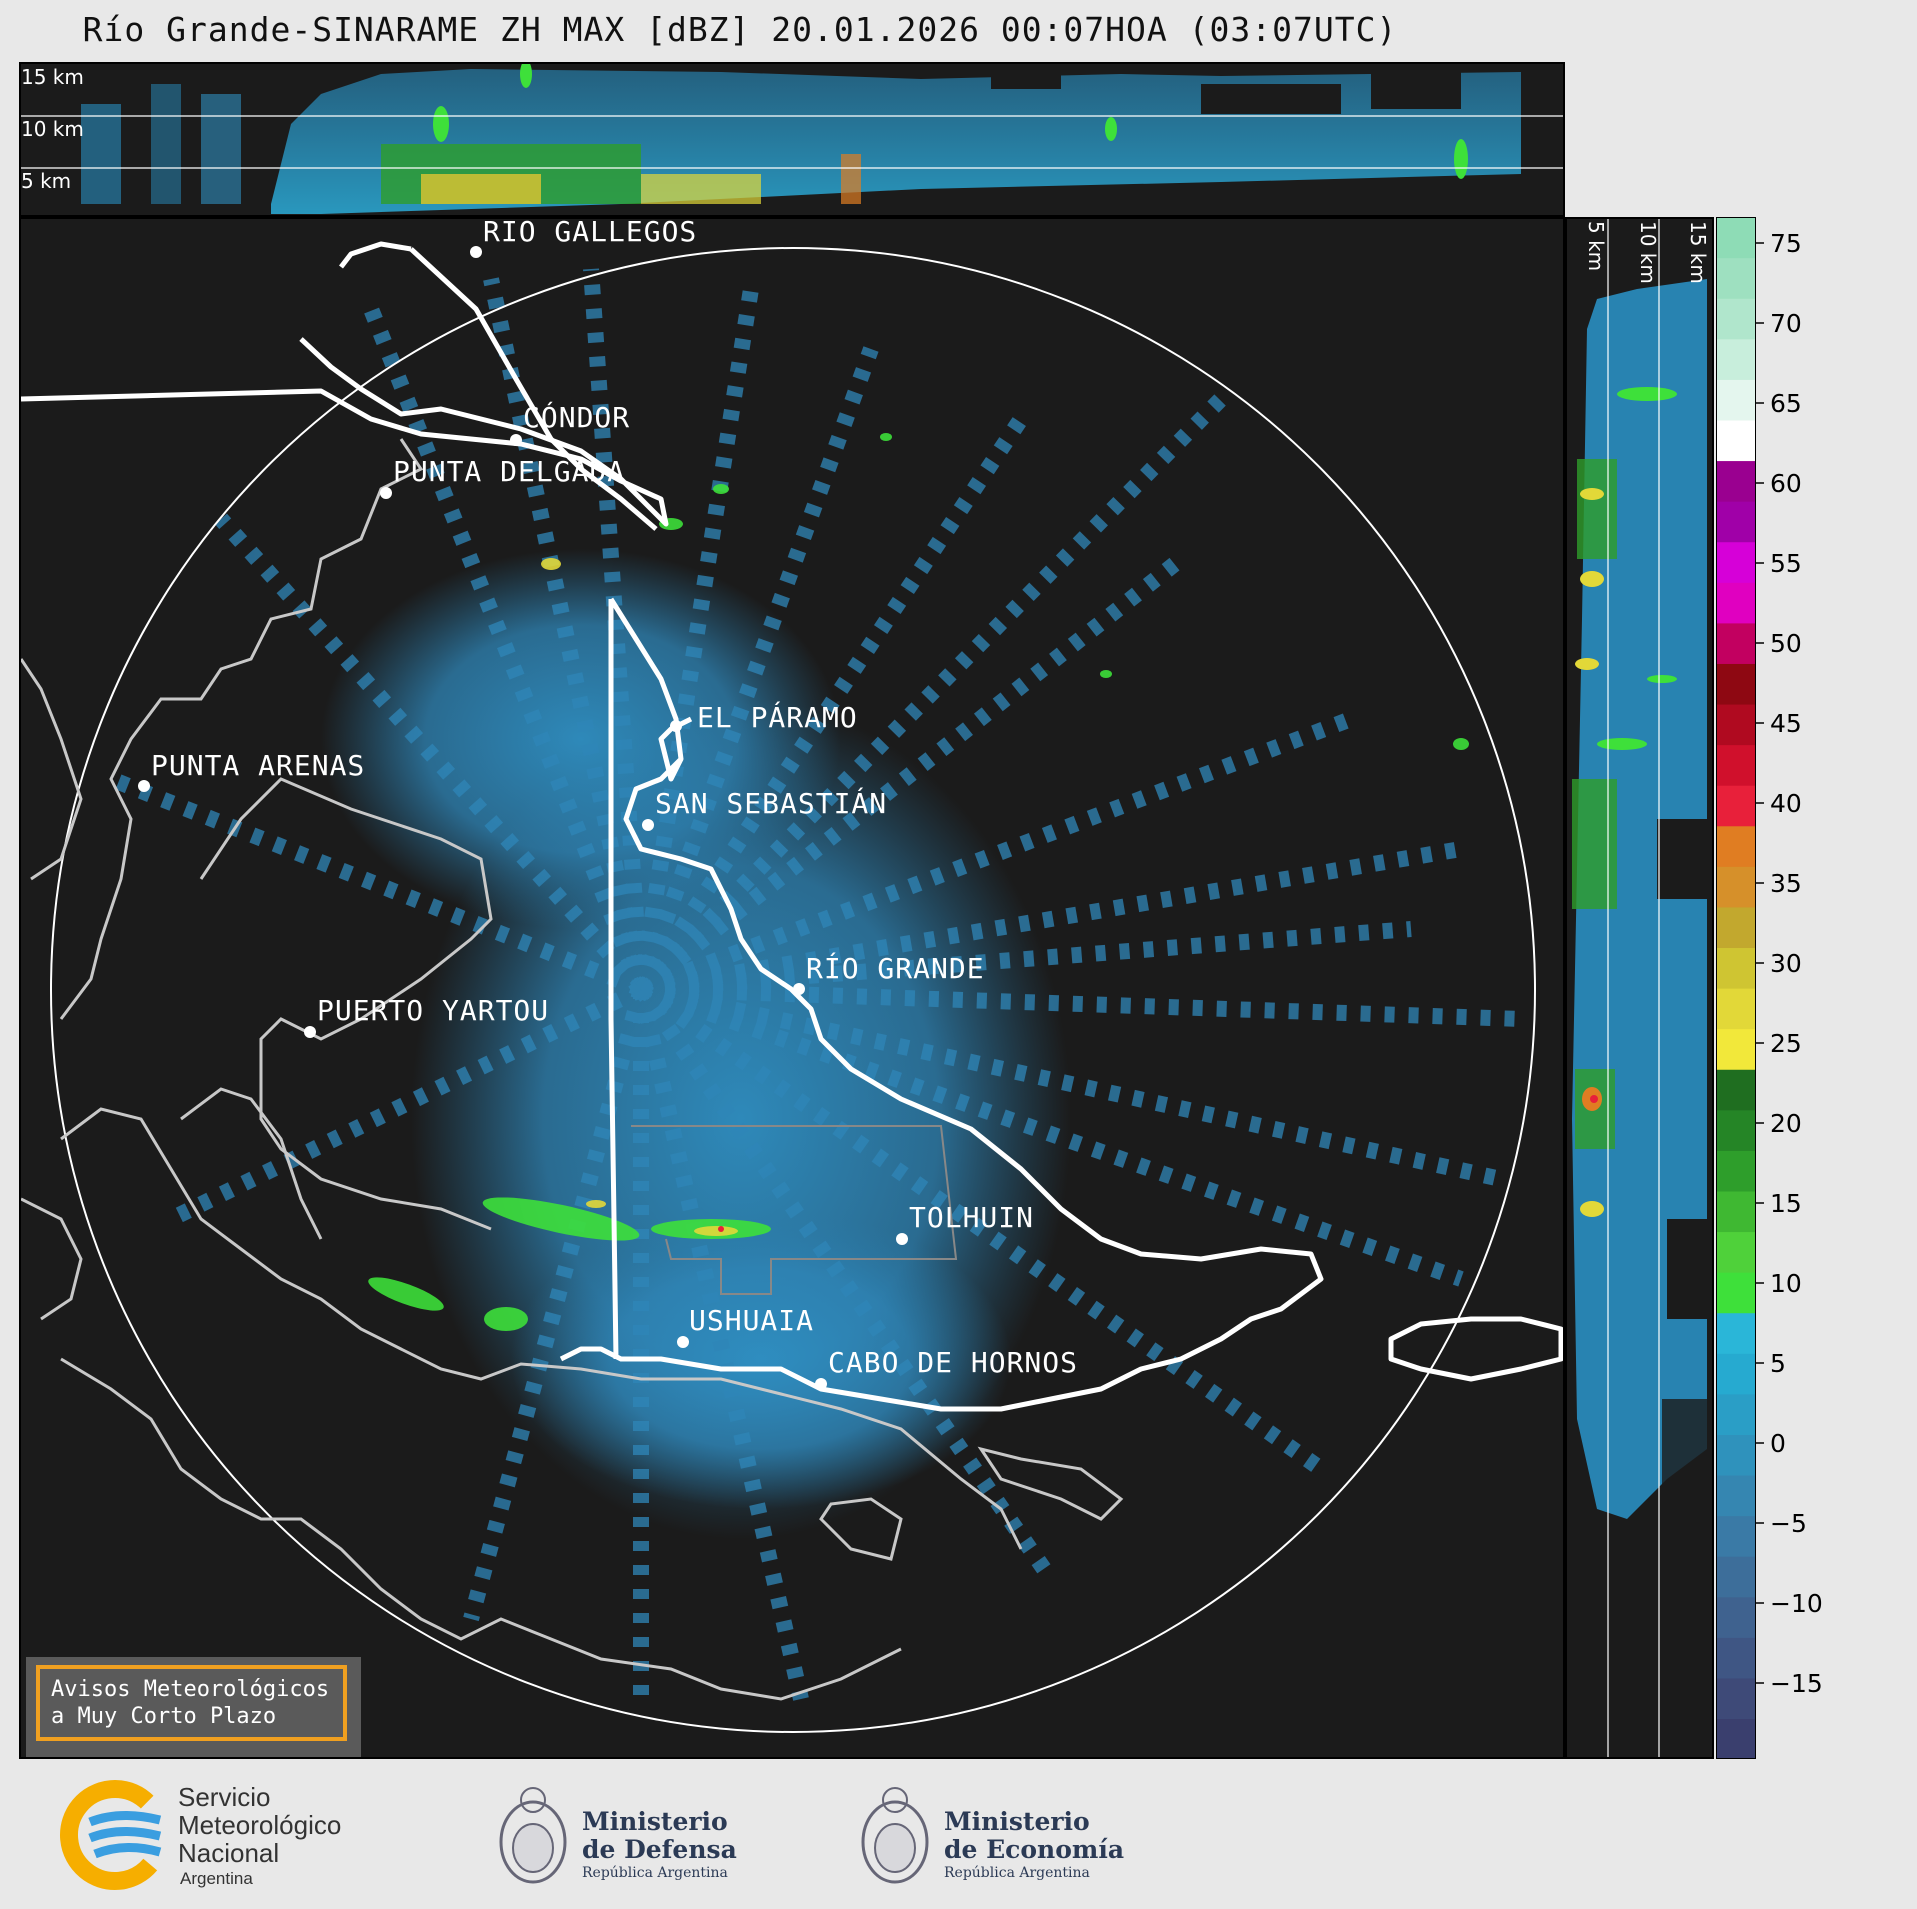  Describe the element at coordinates (310, 1032) in the screenshot. I see `city-dot-puerto-yartou` at that location.